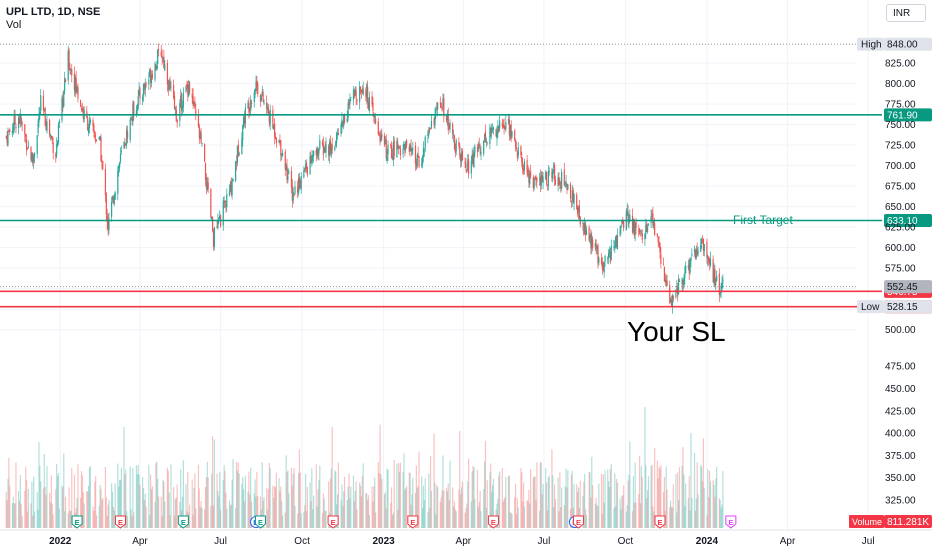  What do you see at coordinates (900, 187) in the screenshot?
I see `price-tick-label: 675.00` at bounding box center [900, 187].